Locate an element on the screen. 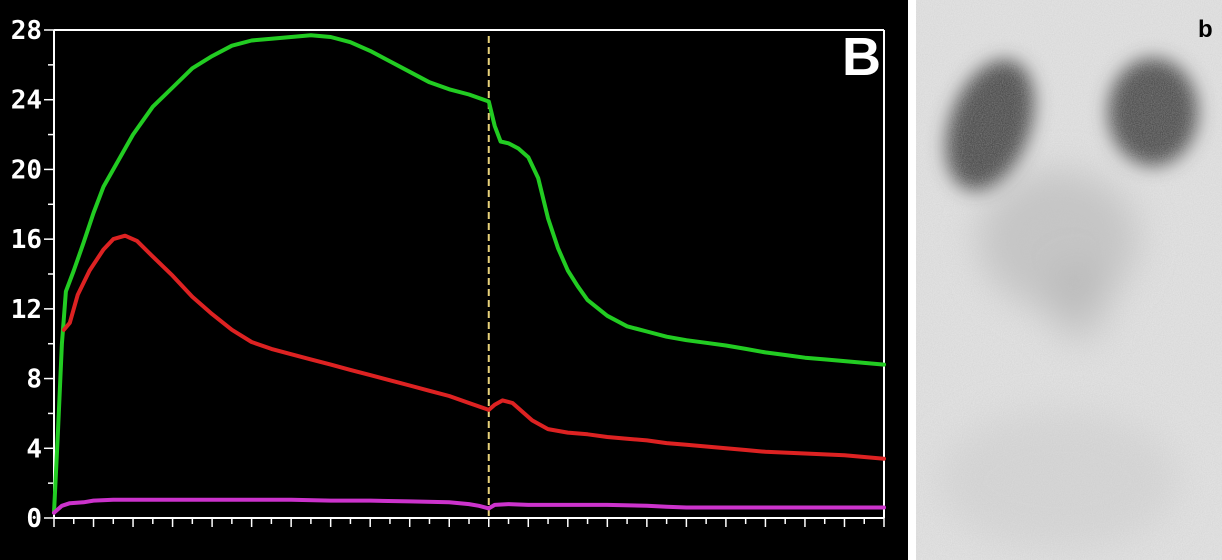 This screenshot has height=560, width=1222. x-tick-label: 40 is located at coordinates (844, 549).